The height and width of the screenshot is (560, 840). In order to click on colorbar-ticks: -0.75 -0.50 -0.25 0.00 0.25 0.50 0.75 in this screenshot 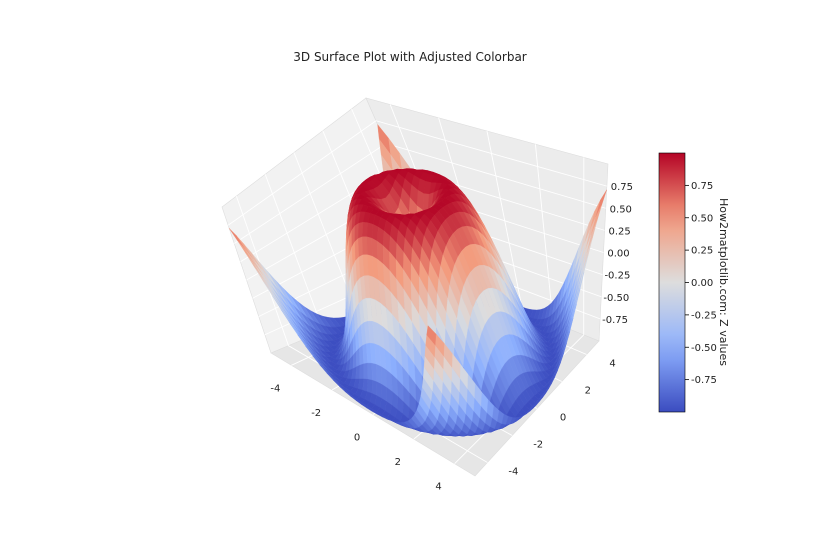, I will do `click(701, 283)`.